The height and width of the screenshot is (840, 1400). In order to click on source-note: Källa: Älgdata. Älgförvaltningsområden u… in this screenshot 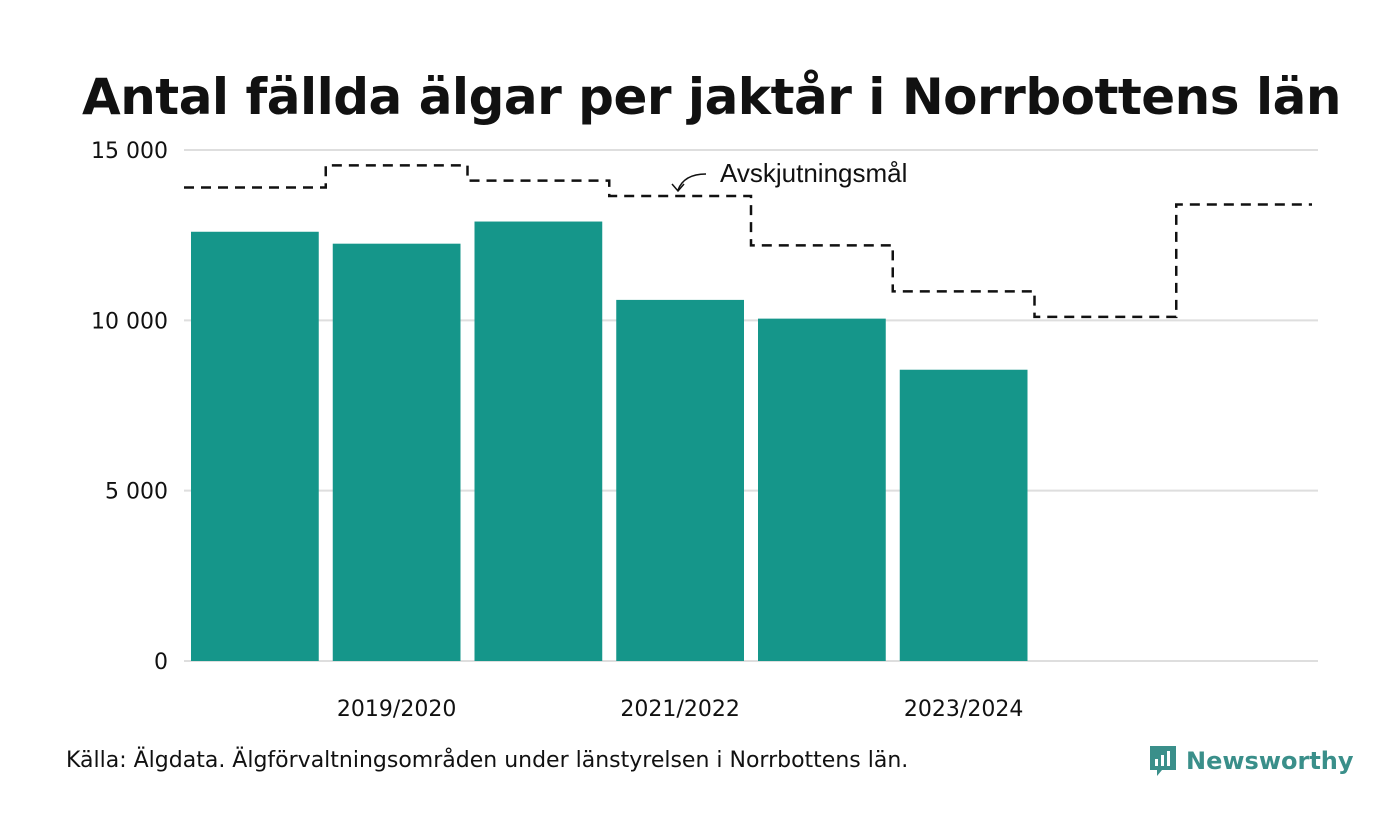, I will do `click(487, 760)`.